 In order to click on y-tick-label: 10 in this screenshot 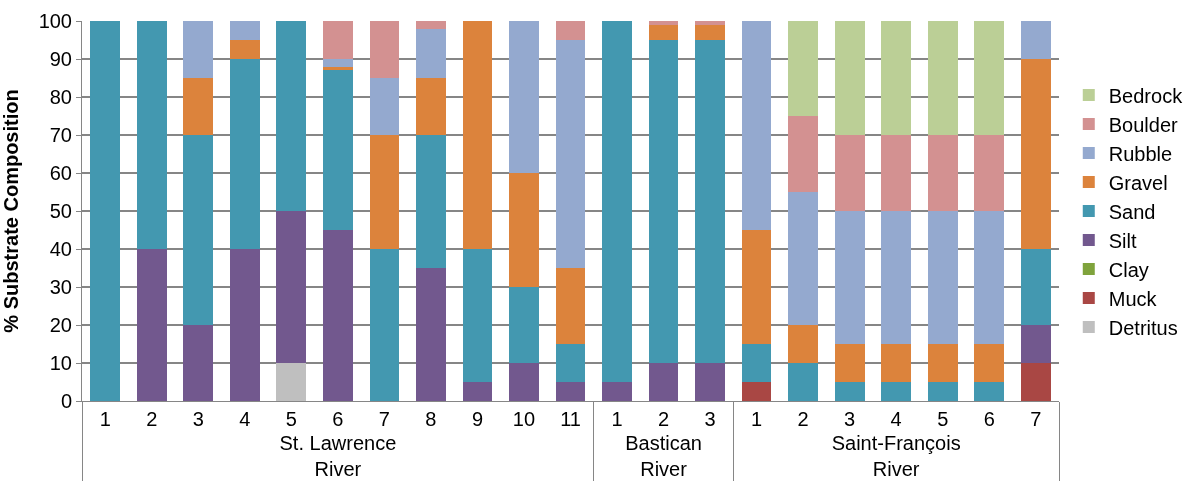, I will do `click(60, 363)`.